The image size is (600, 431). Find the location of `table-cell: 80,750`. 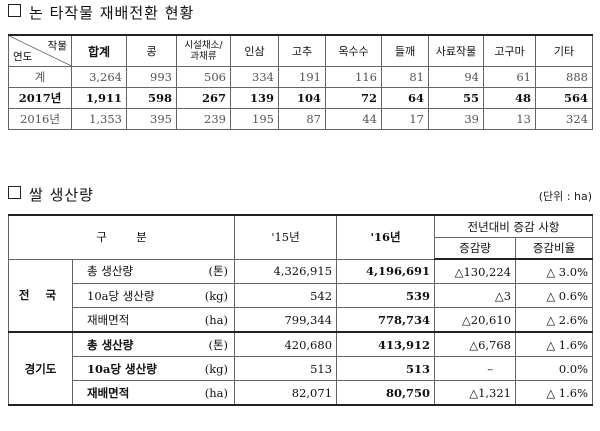

table-cell: 80,750 is located at coordinates (386, 393).